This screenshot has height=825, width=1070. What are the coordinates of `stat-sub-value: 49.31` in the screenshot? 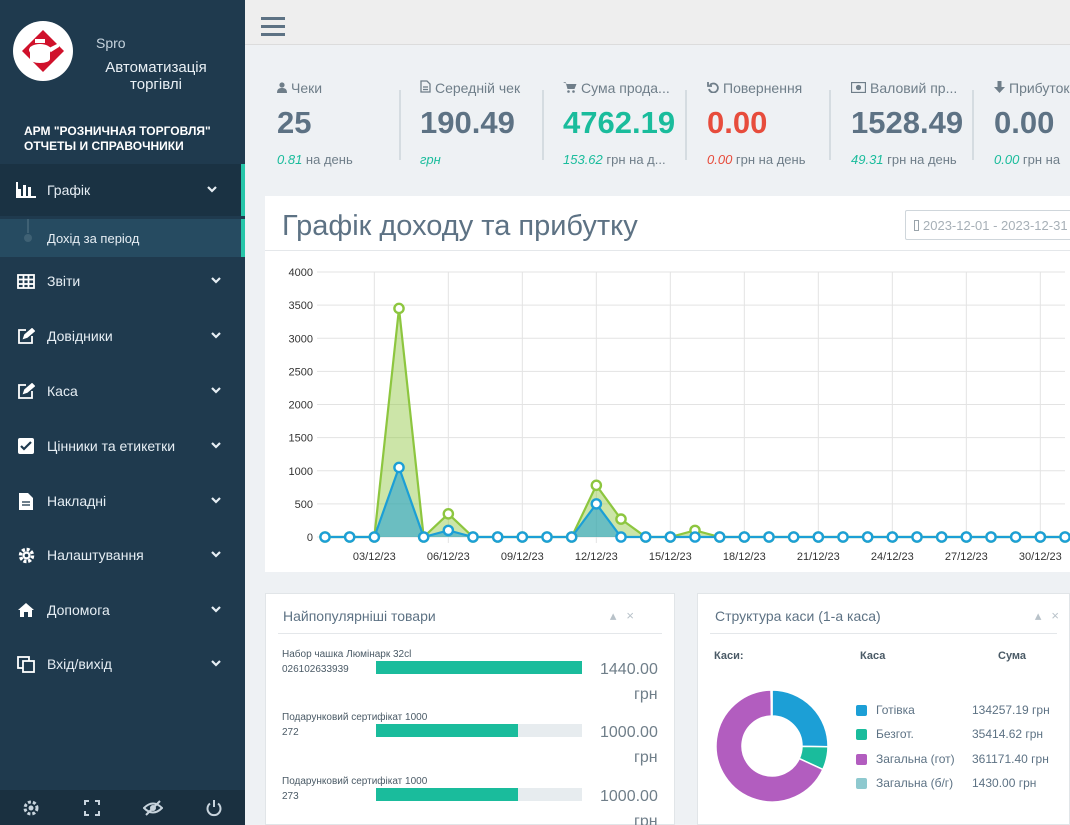 It's located at (867, 159).